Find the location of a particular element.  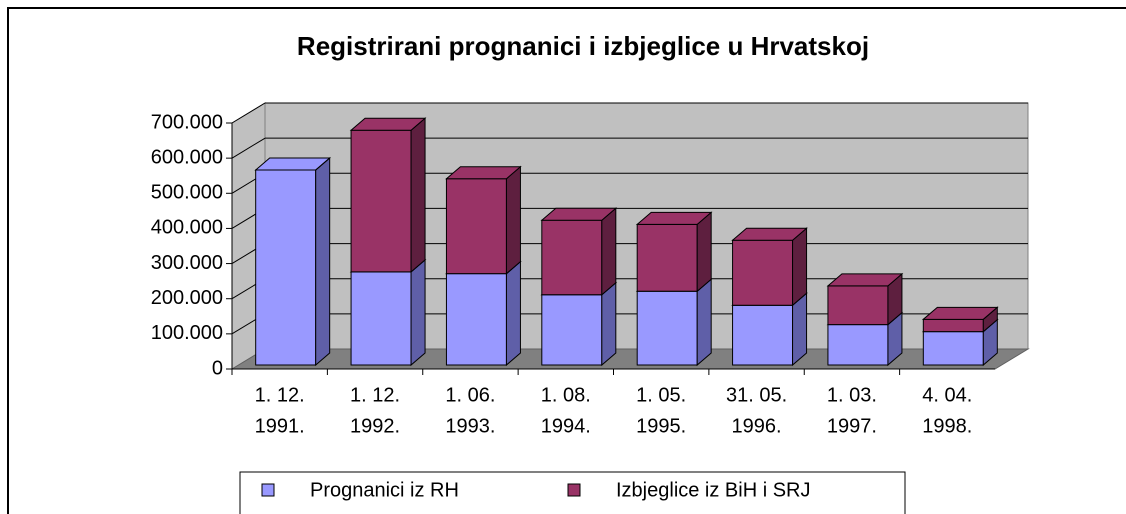

y-tick-label: 0 is located at coordinates (217, 368).